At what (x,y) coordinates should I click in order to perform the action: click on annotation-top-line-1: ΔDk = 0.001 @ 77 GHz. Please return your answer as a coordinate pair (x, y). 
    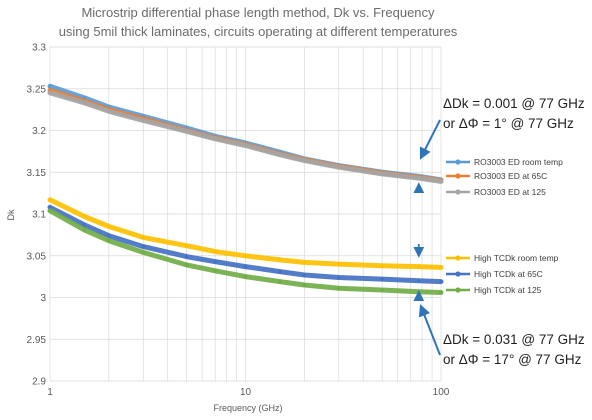
    Looking at the image, I should click on (514, 103).